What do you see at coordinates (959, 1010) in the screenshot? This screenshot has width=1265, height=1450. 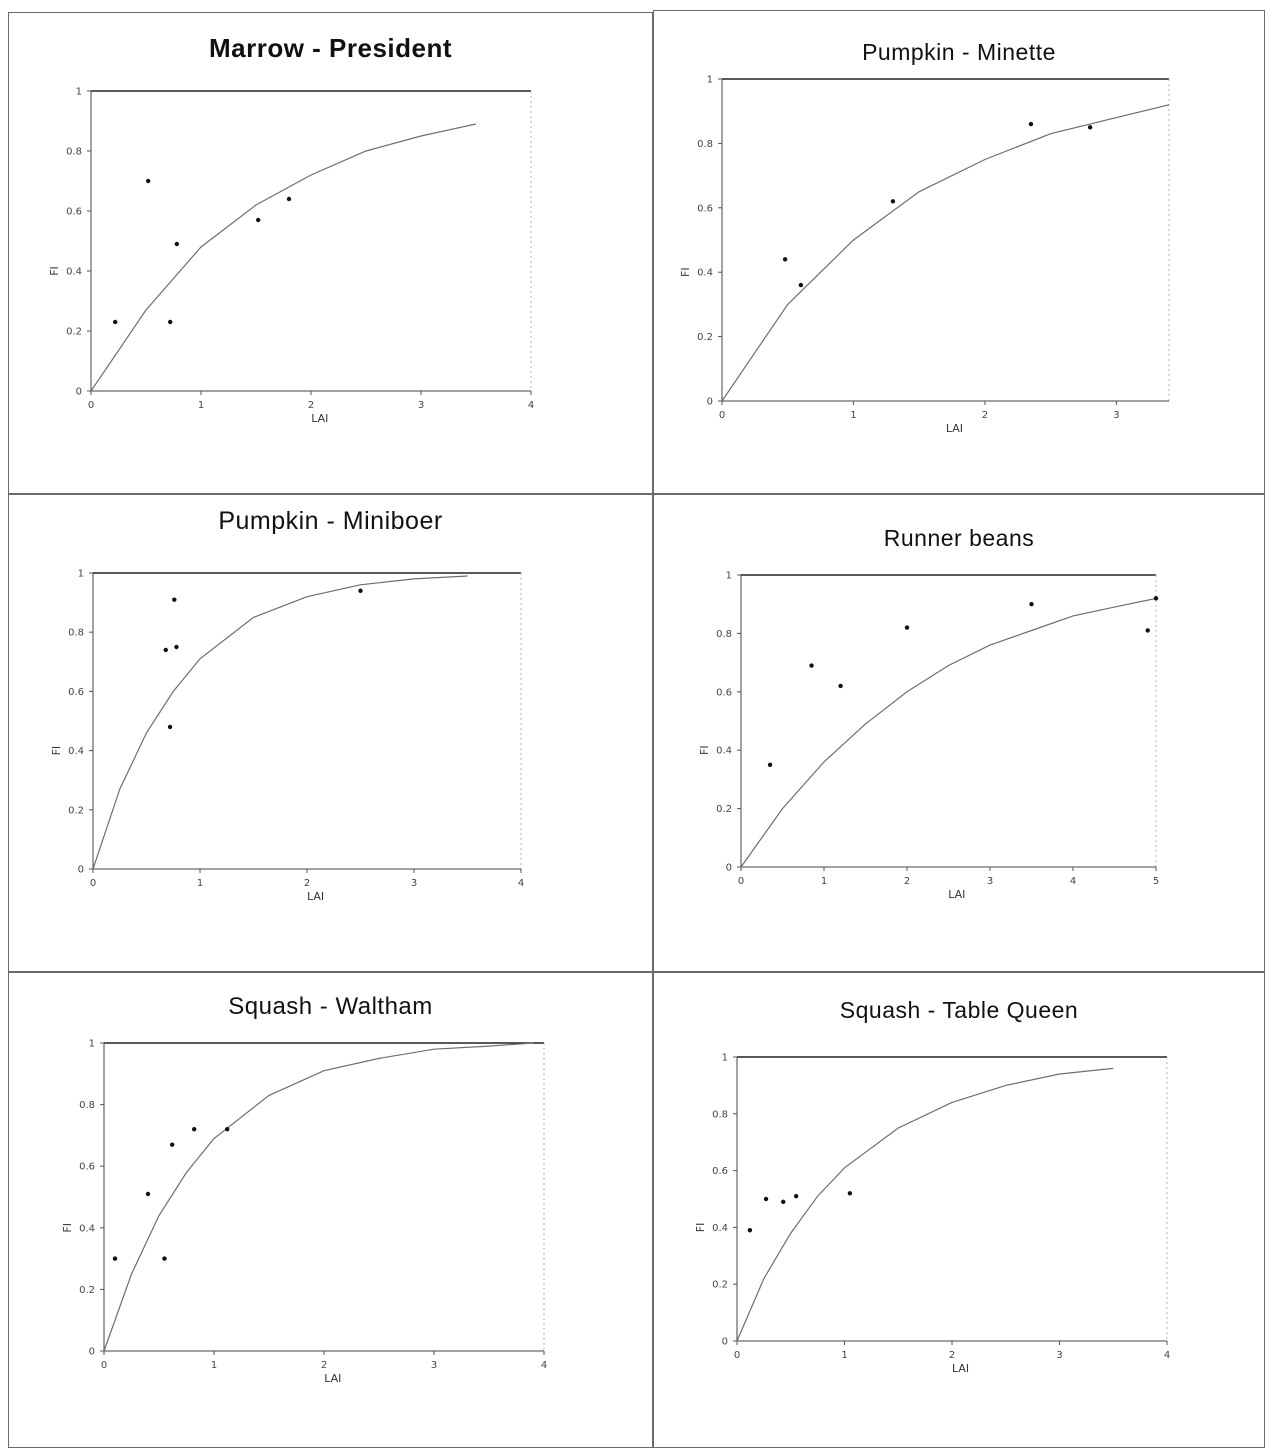 I see `chart-title: Squash - Table Queen` at bounding box center [959, 1010].